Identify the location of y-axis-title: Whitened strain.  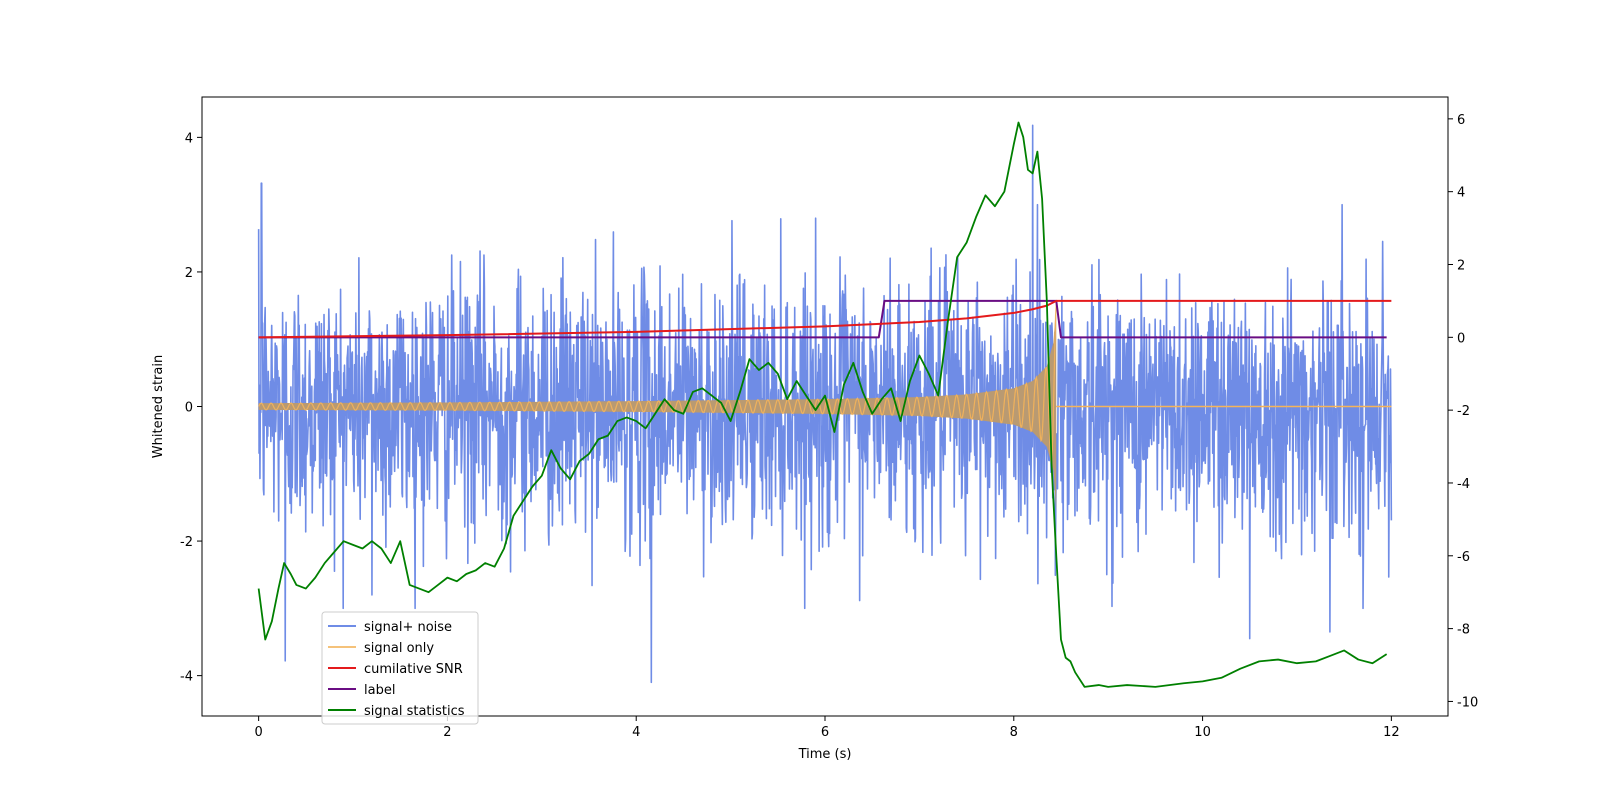
(158, 406).